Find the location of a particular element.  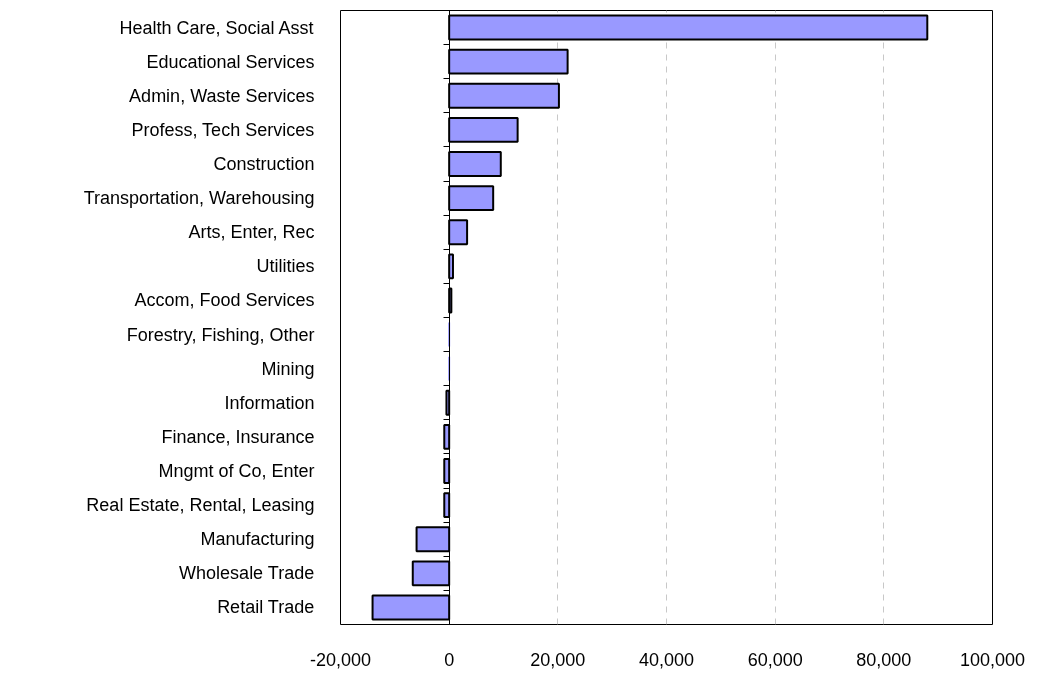

y-tick-label: Retail Trade is located at coordinates (266, 607).